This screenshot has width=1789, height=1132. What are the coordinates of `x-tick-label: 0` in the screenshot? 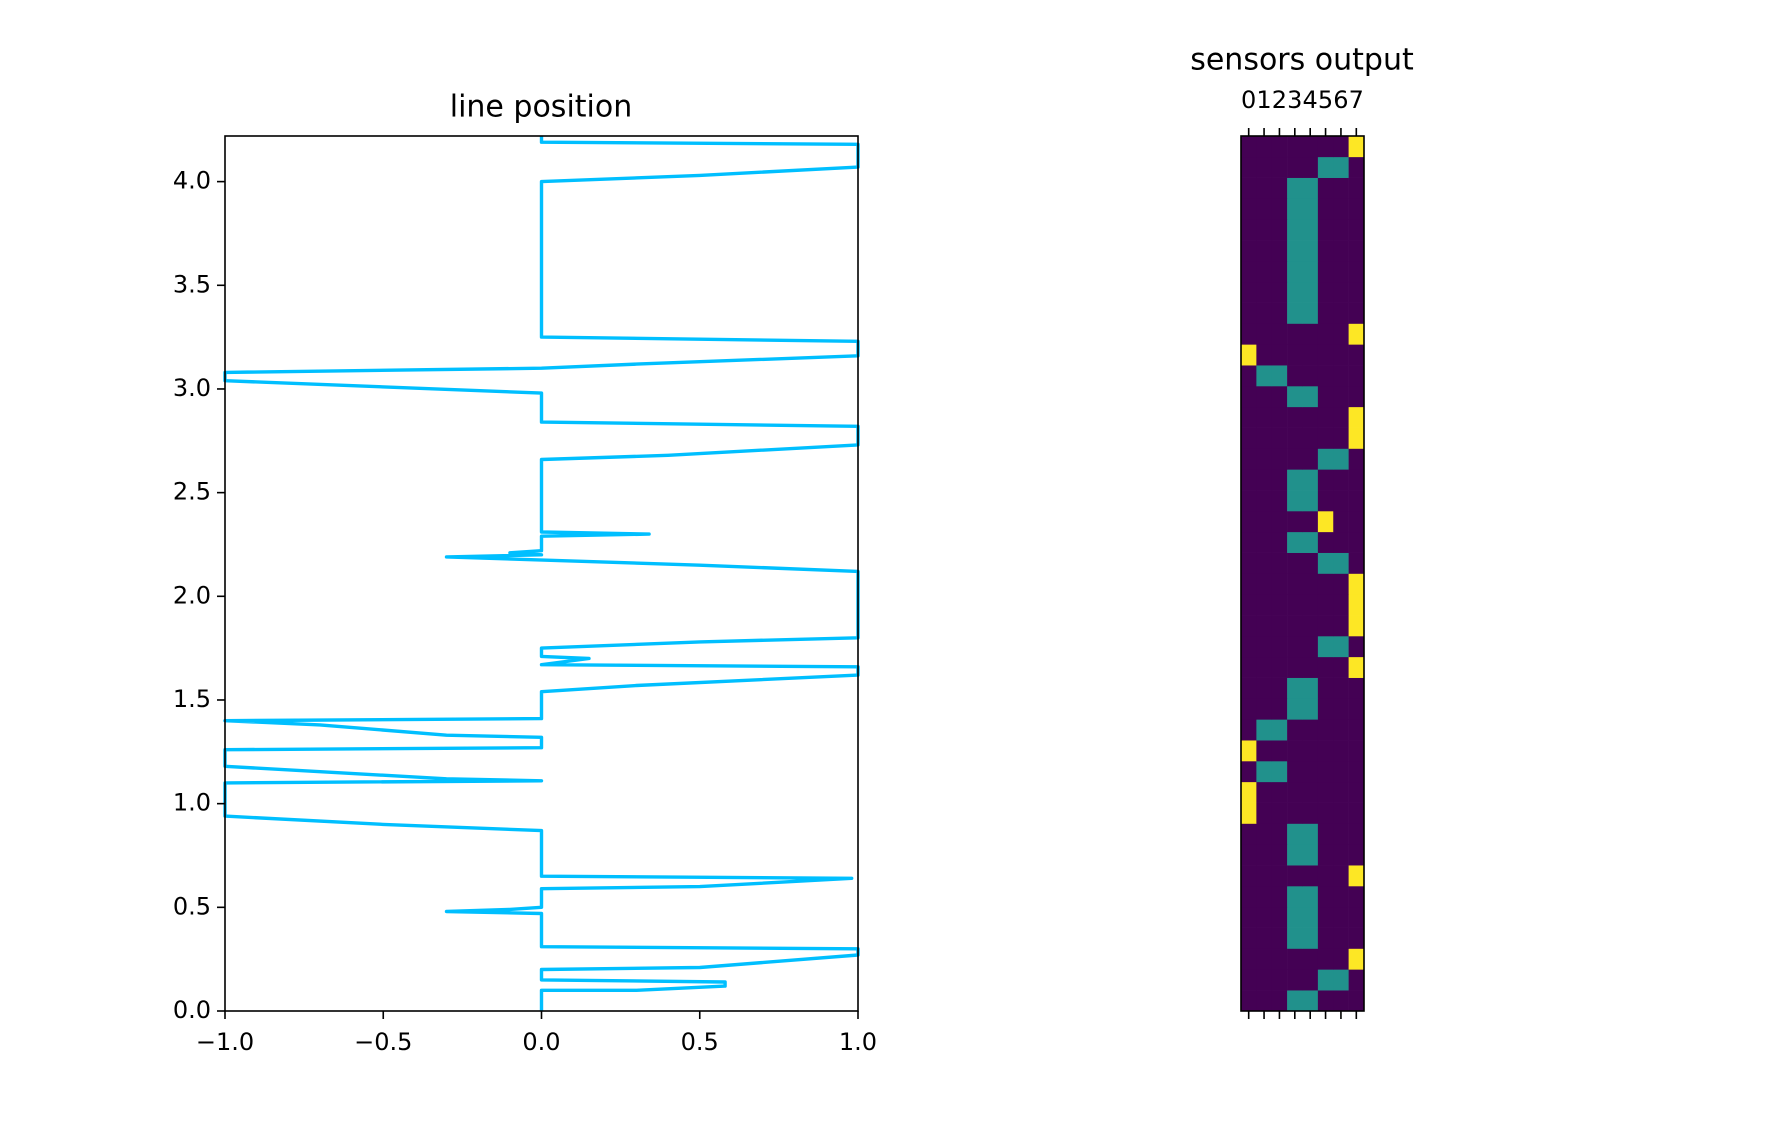 It's located at (1248, 100).